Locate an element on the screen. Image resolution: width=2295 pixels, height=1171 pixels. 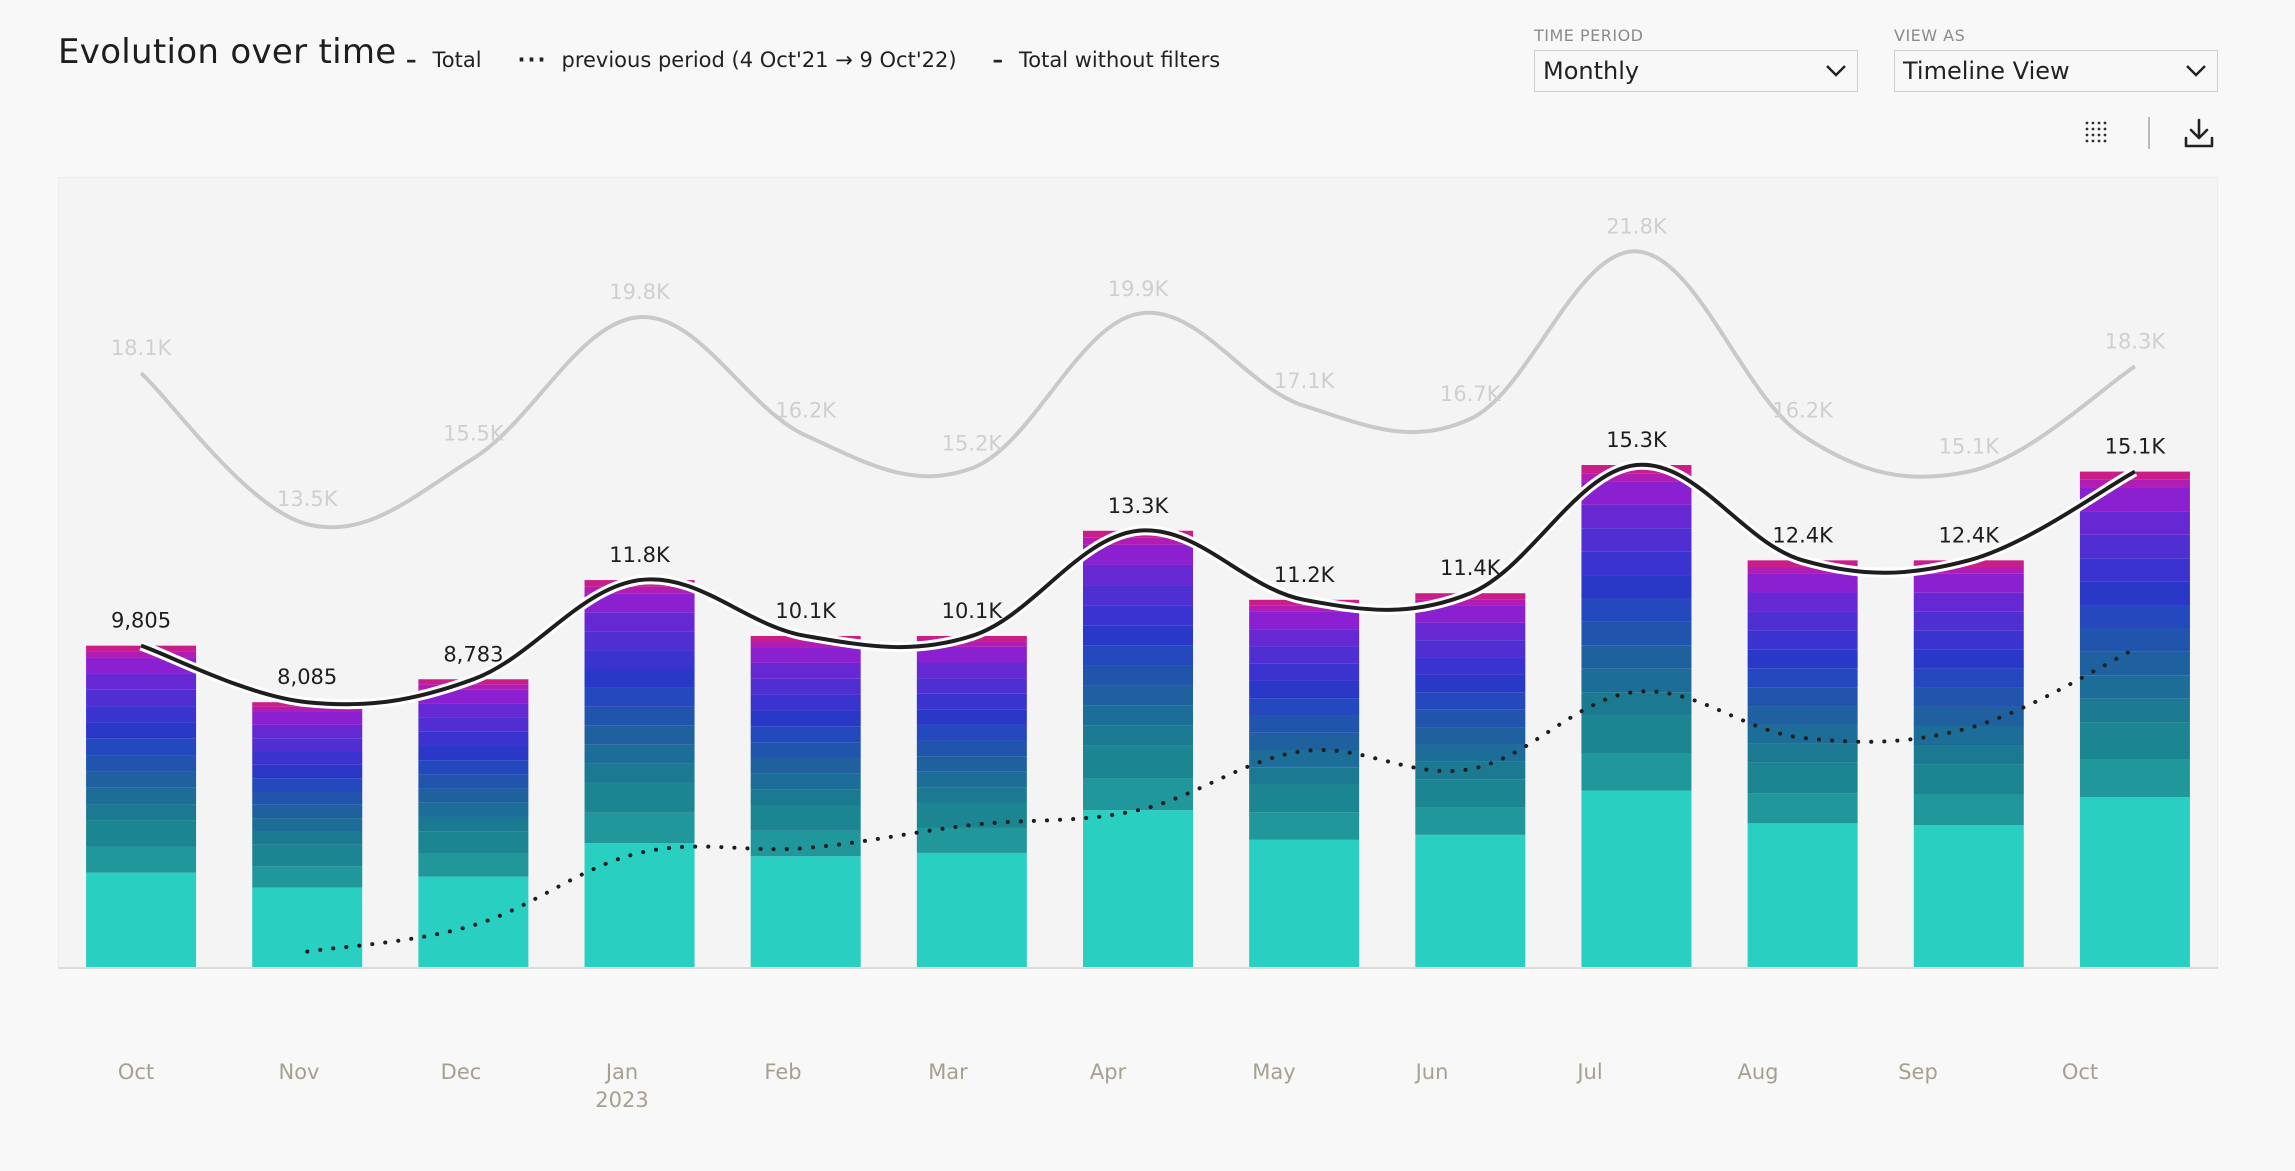
time-period-dropdown: Monthly is located at coordinates (1696, 71).